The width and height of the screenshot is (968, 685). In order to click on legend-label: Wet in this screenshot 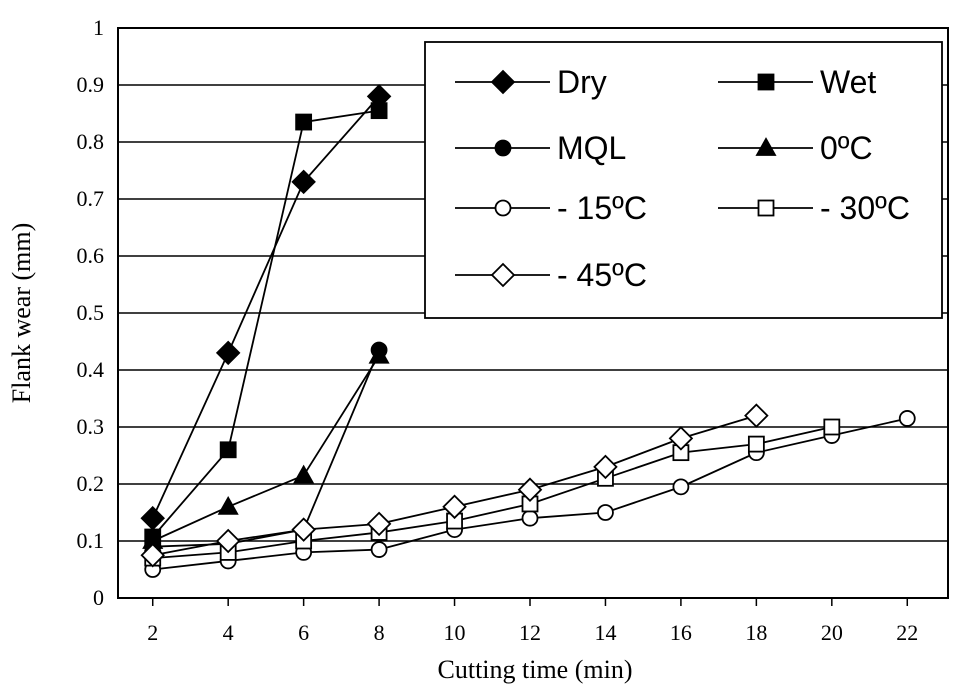, I will do `click(848, 82)`.